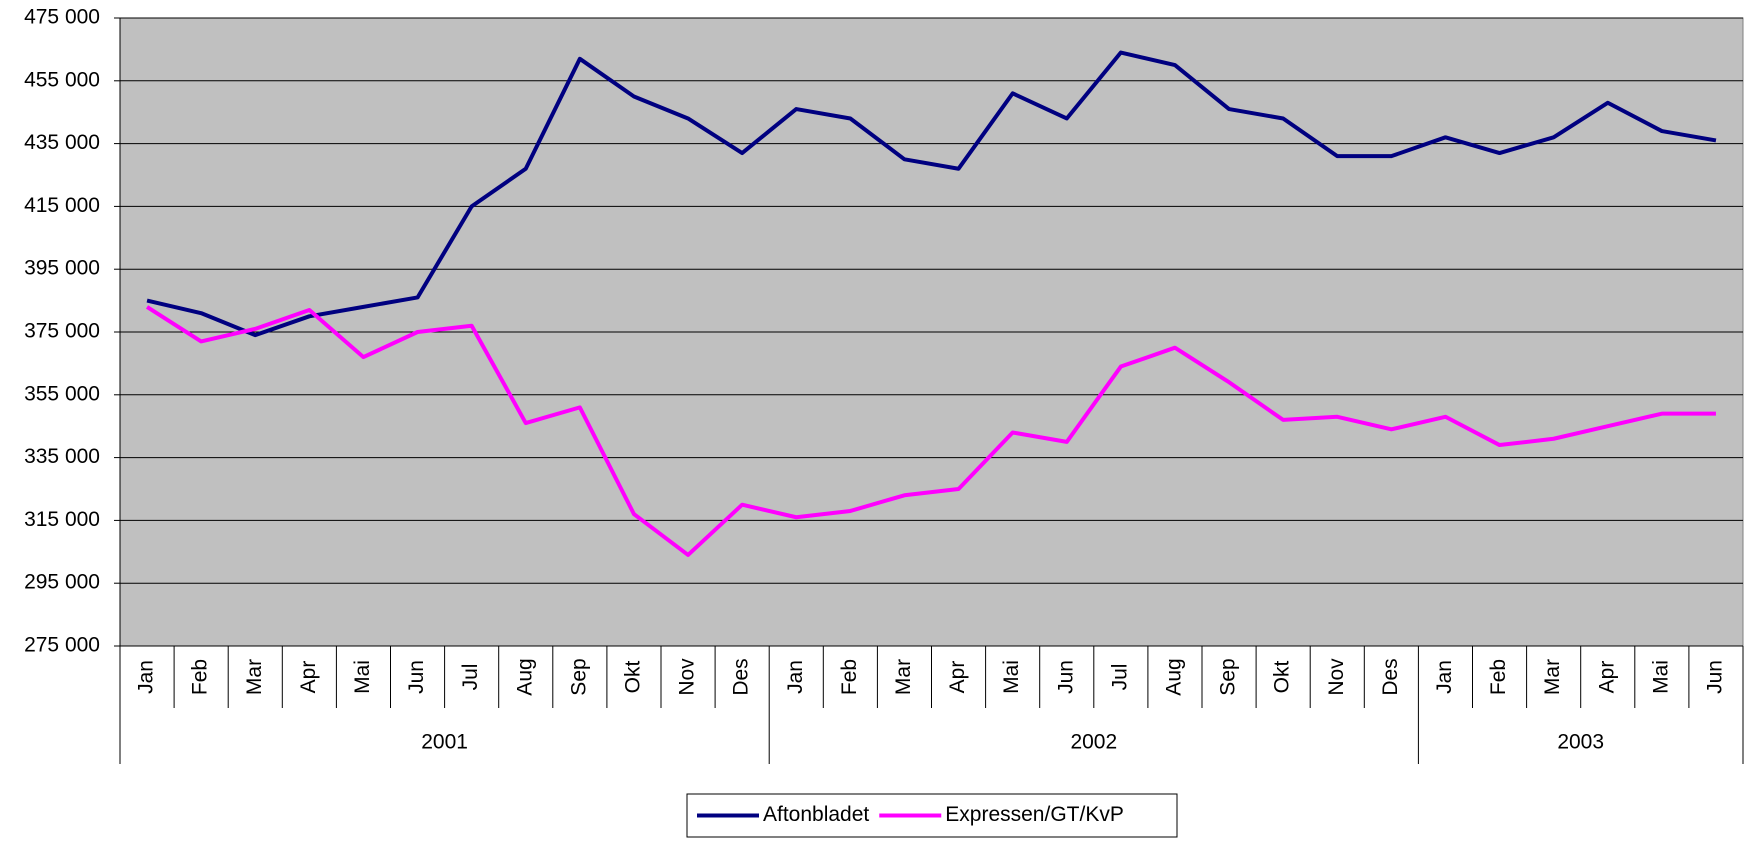  I want to click on group-label: 2003, so click(1580, 742).